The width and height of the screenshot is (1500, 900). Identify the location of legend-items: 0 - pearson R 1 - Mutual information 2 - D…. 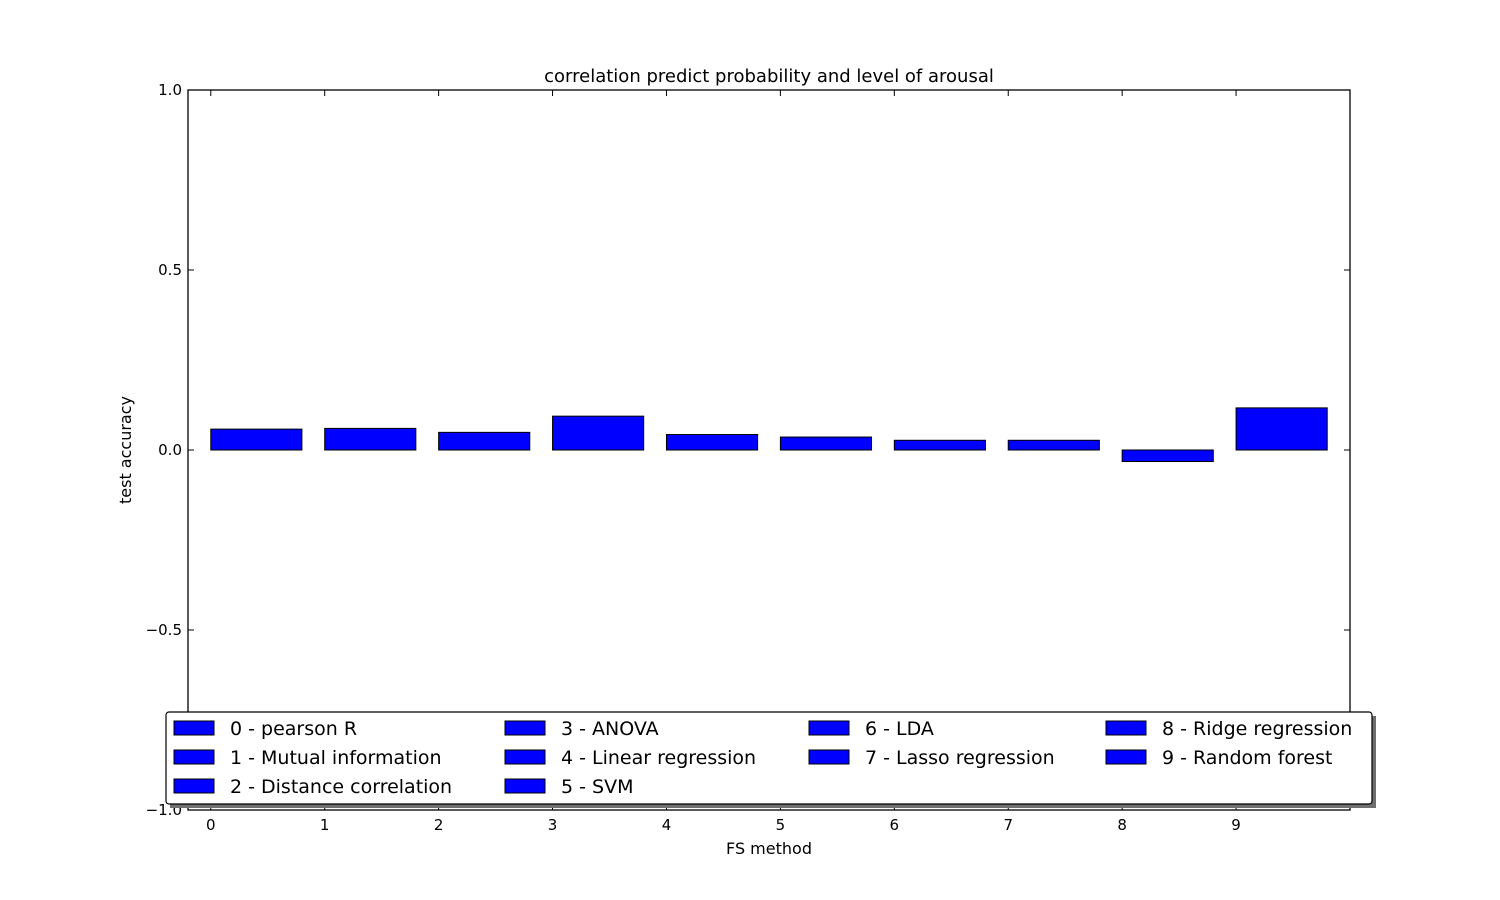
(762, 758).